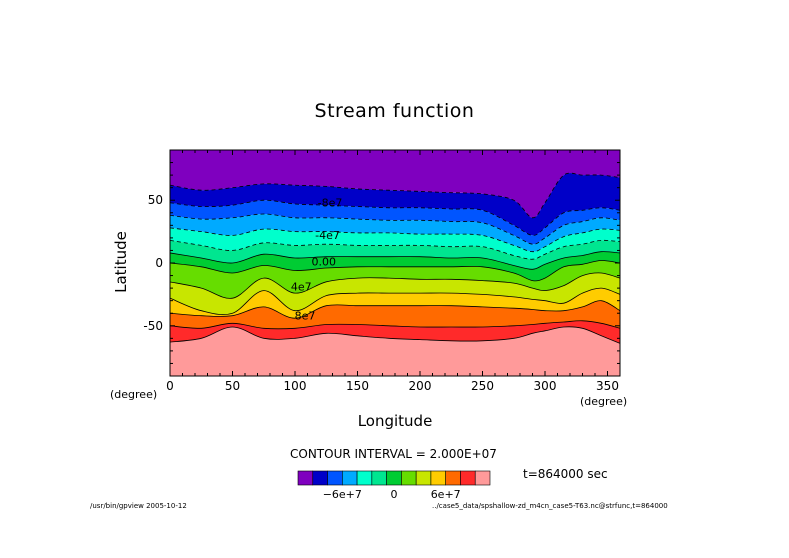 This screenshot has width=789, height=558. Describe the element at coordinates (305, 316) in the screenshot. I see `contour-label: 8e7` at that location.